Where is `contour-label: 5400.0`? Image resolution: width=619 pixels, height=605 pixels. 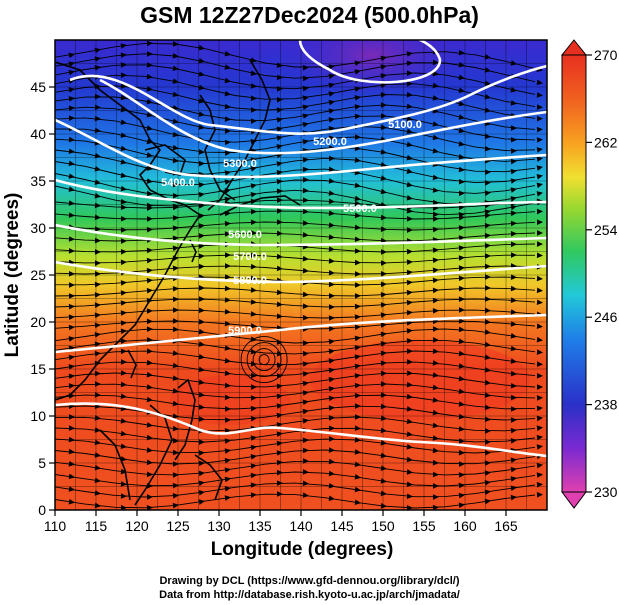 contour-label: 5400.0 is located at coordinates (178, 183).